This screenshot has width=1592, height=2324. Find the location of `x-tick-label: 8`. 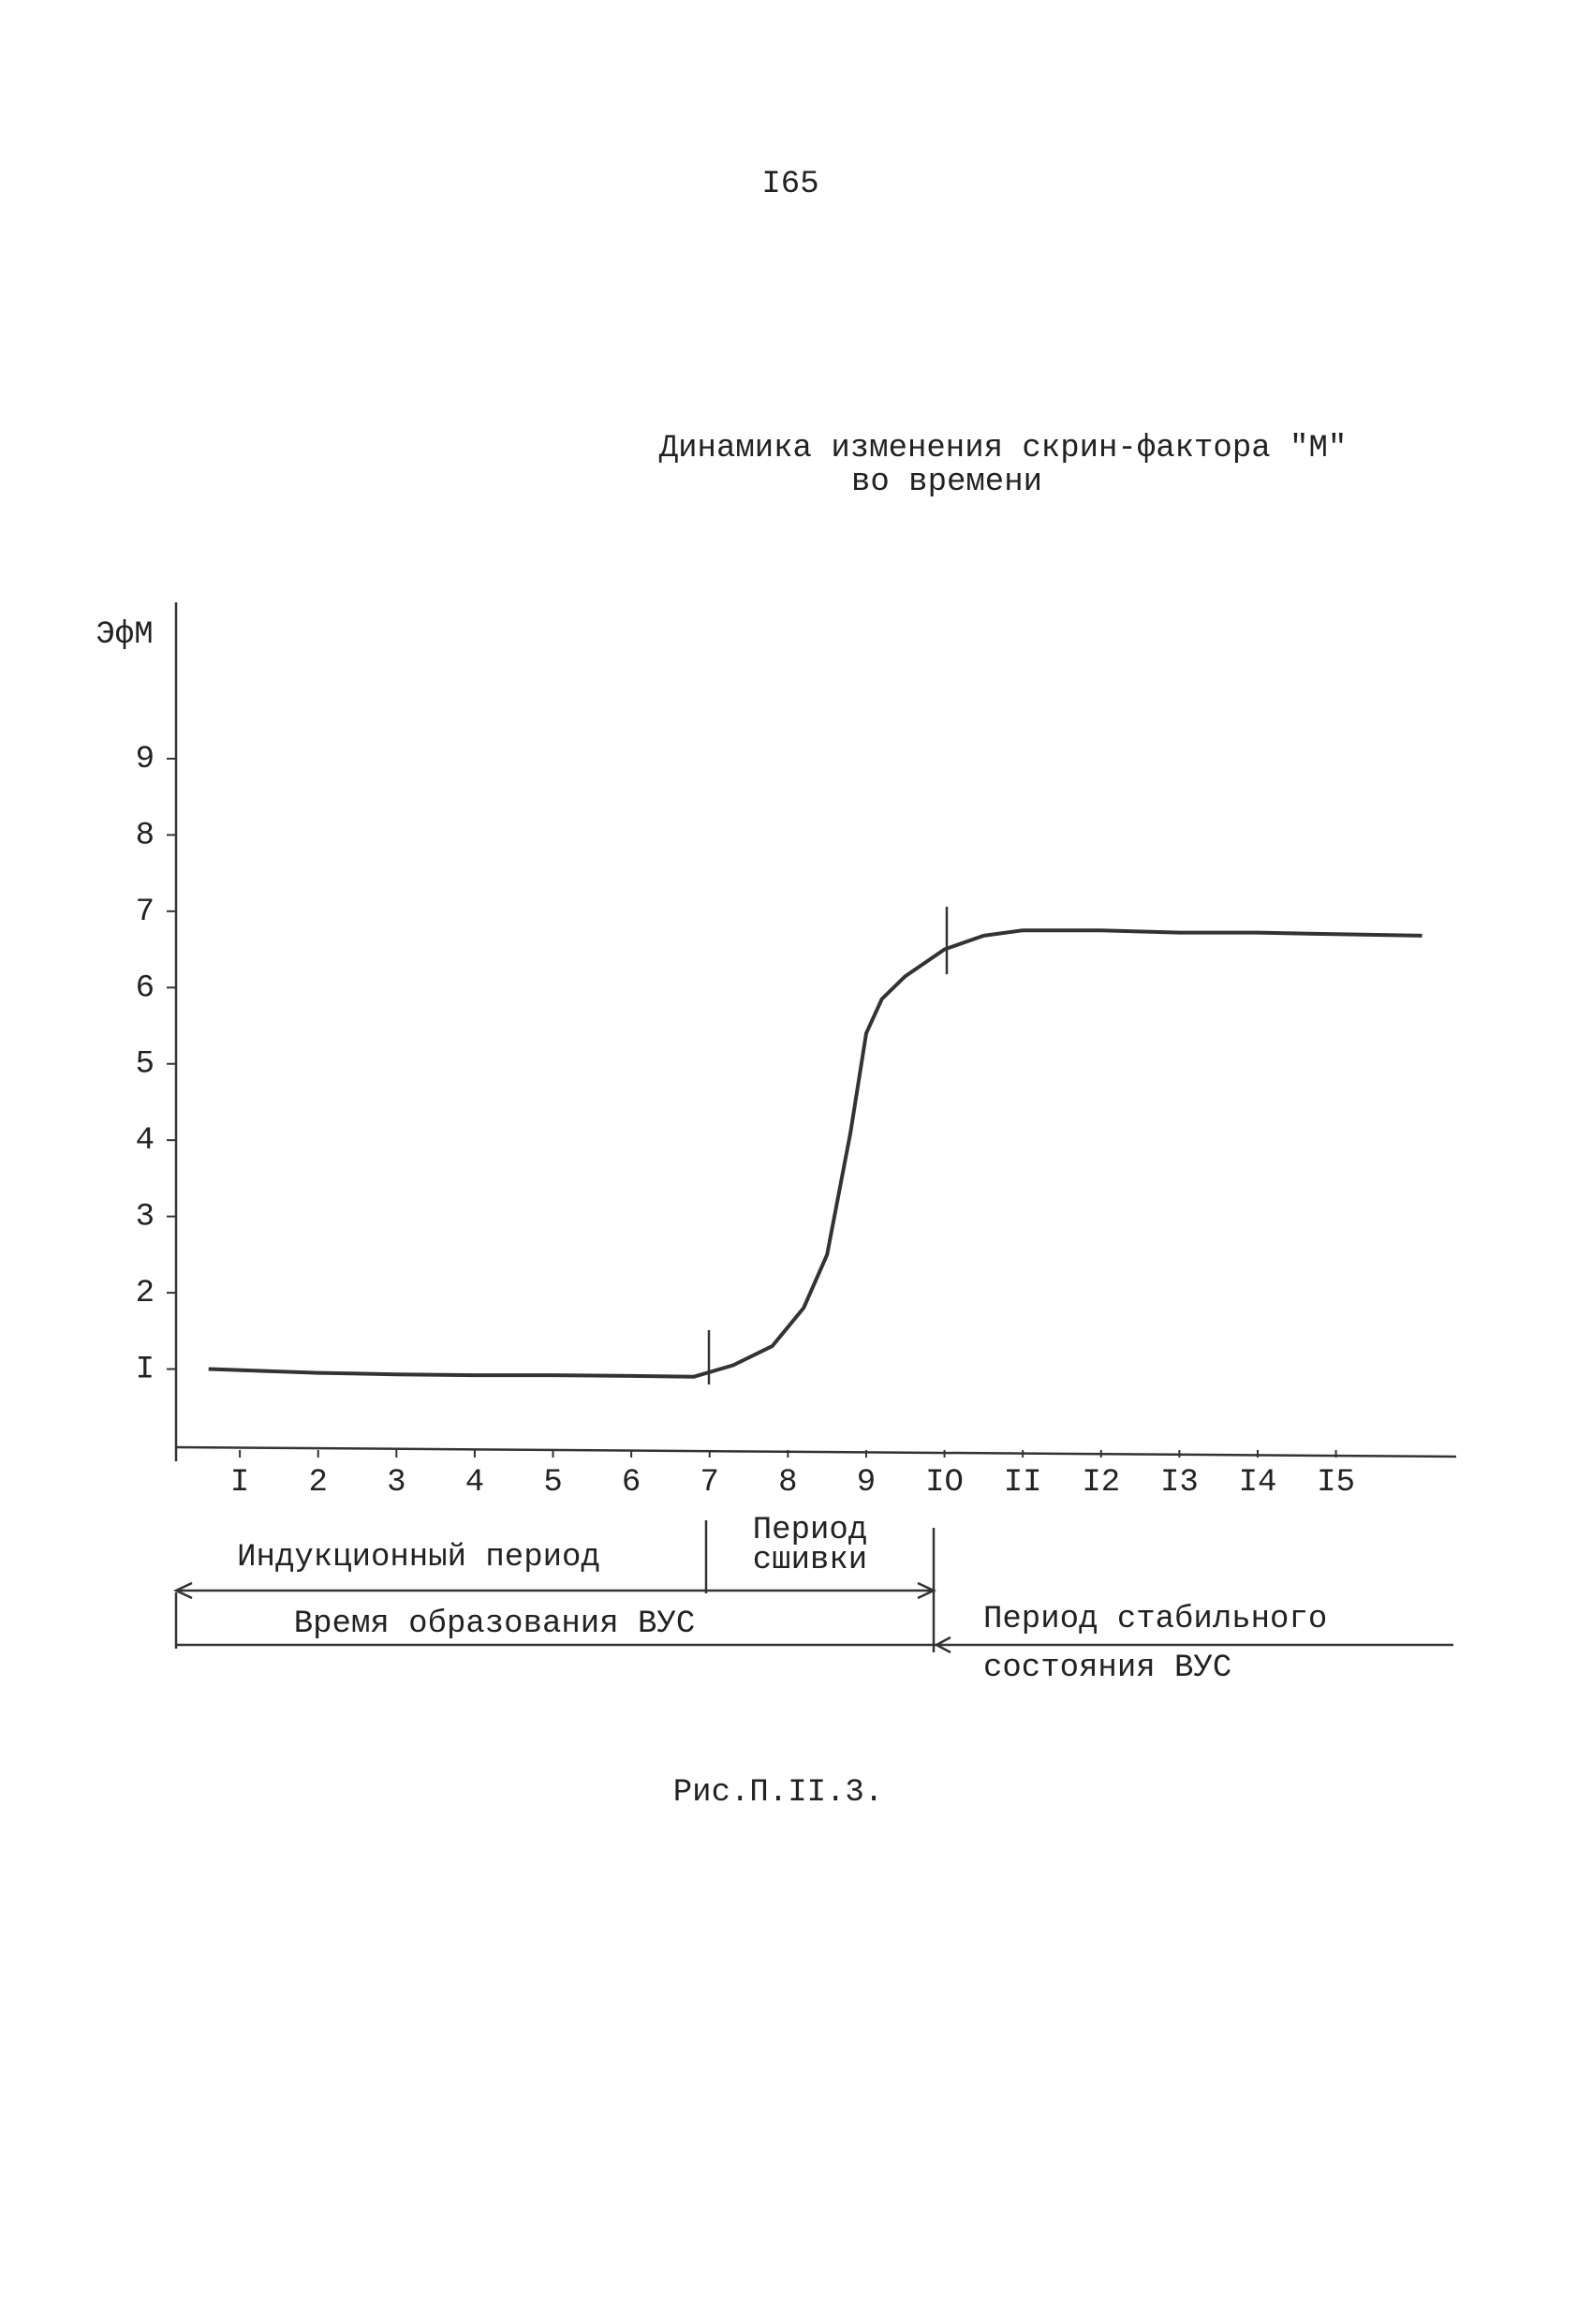

x-tick-label: 8 is located at coordinates (787, 1483).